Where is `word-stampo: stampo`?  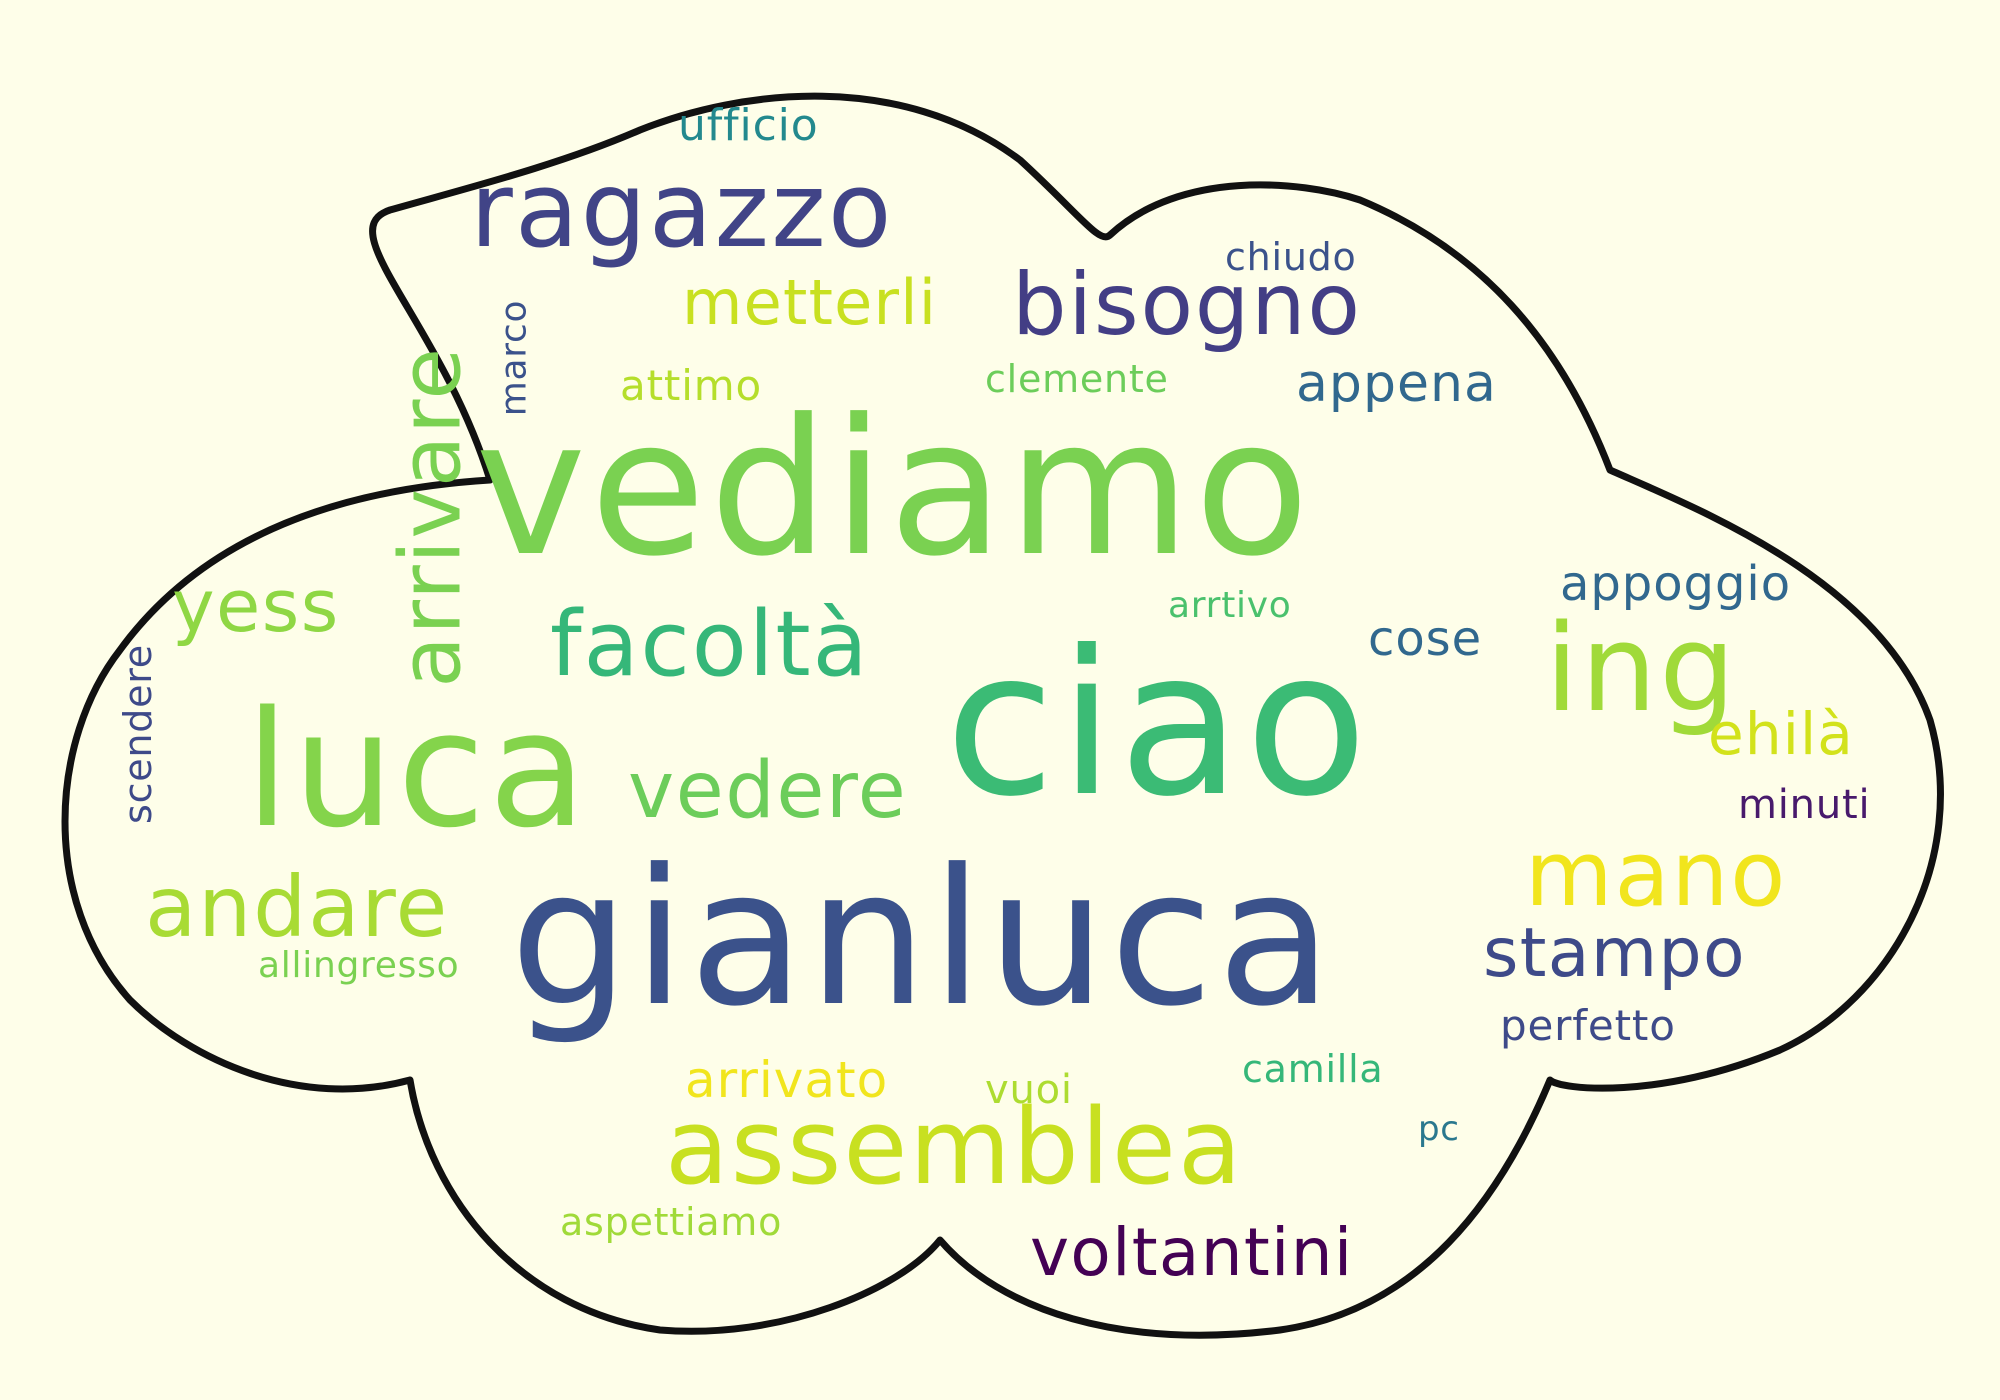
word-stampo: stampo is located at coordinates (1614, 953).